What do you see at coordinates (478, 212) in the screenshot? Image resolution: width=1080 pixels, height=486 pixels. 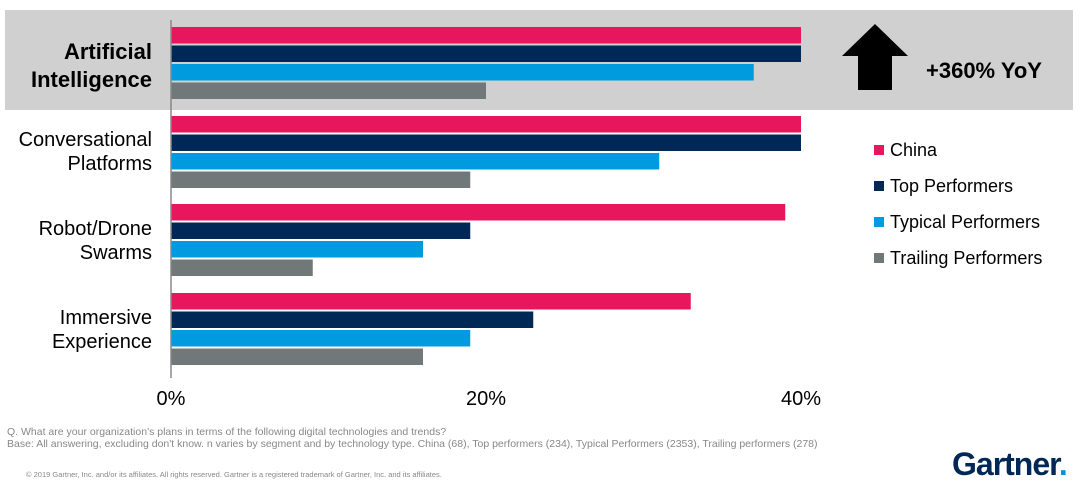 I see `bar-robot-china` at bounding box center [478, 212].